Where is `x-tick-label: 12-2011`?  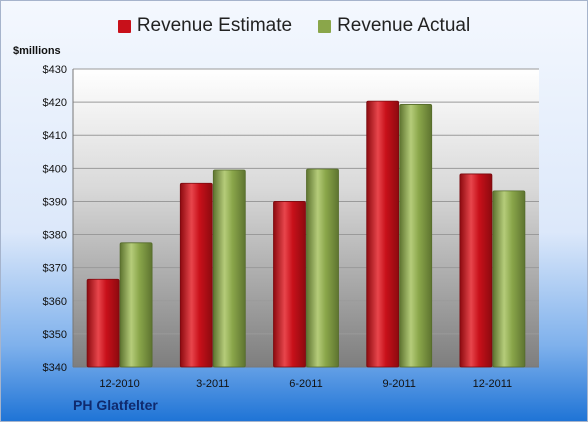
x-tick-label: 12-2011 is located at coordinates (493, 384).